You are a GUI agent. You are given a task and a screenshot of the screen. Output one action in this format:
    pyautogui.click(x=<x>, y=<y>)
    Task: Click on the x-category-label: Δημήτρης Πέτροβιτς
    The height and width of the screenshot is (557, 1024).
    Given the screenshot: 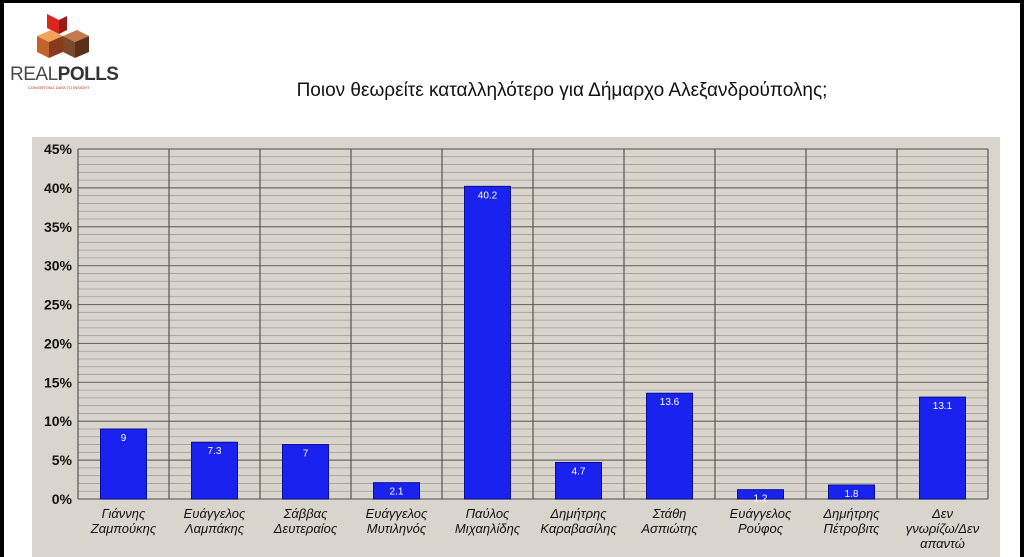 What is the action you would take?
    pyautogui.click(x=851, y=521)
    